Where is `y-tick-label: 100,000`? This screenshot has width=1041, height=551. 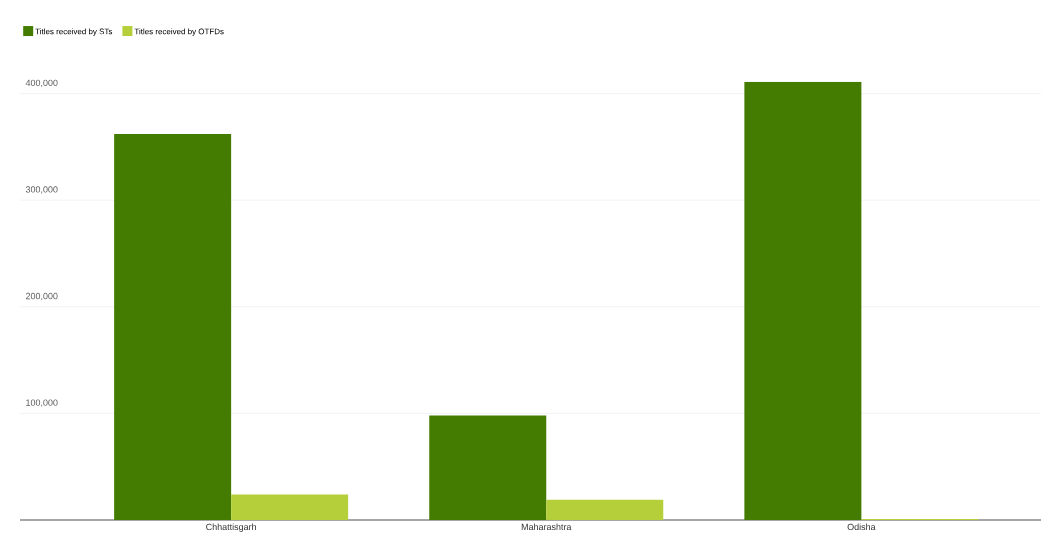 y-tick-label: 100,000 is located at coordinates (42, 403).